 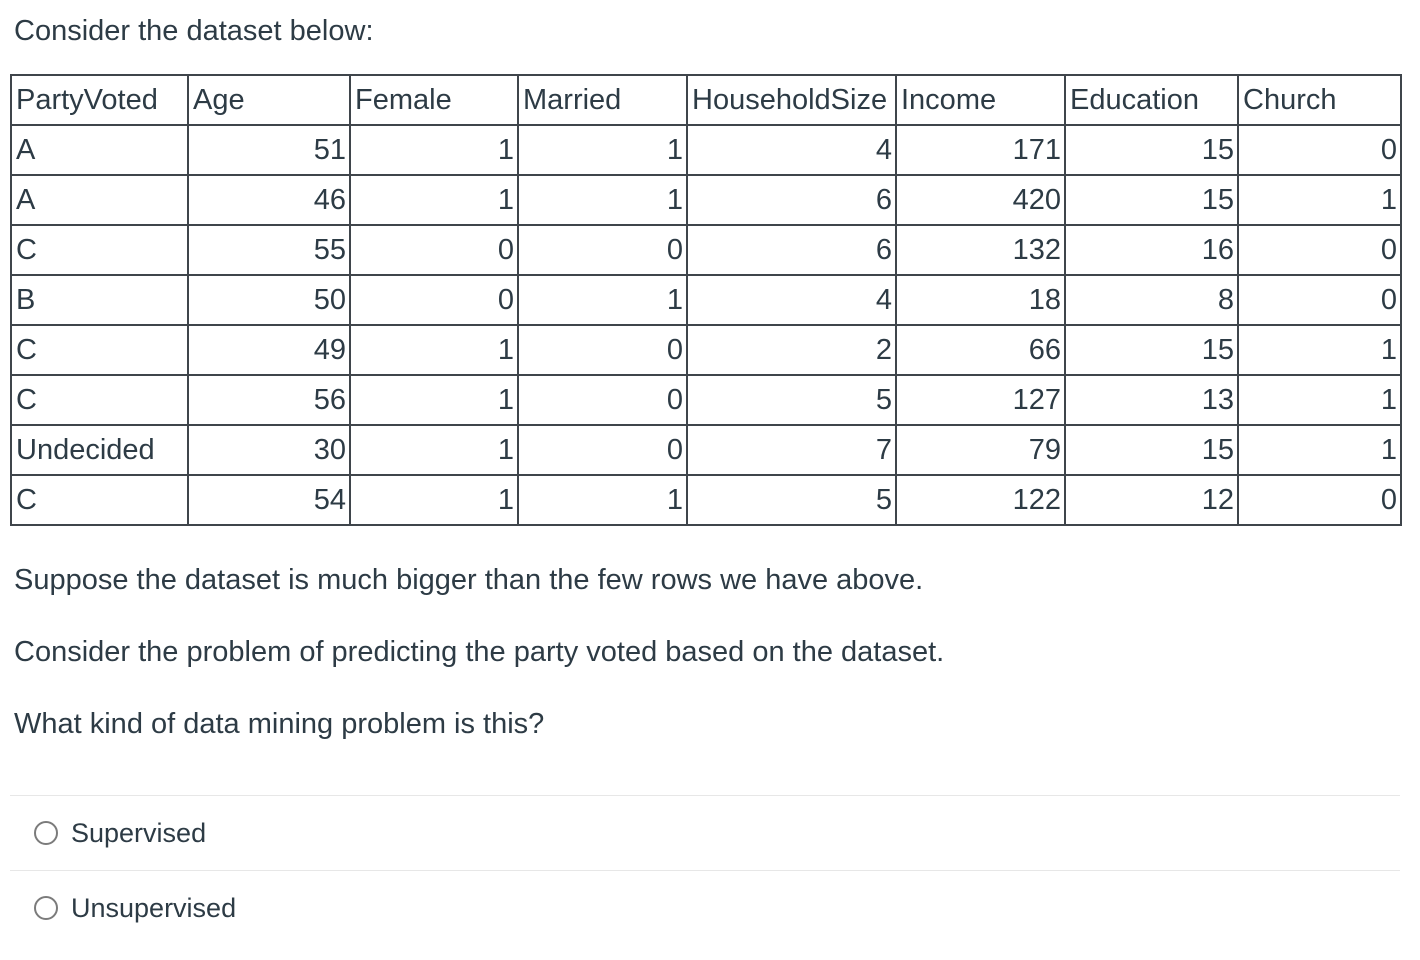 I want to click on answer-option-supervised: Supervised, so click(x=705, y=832).